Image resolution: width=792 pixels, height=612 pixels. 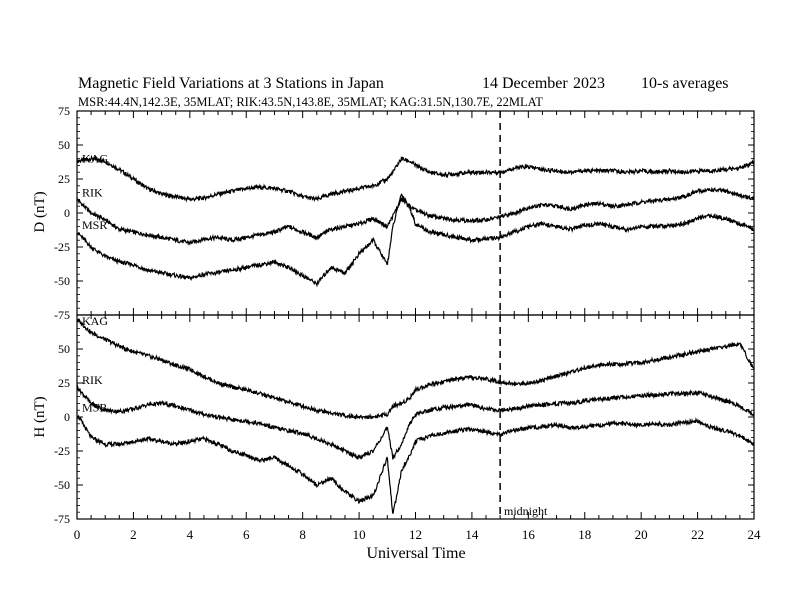 I want to click on x-tick-label: 0, so click(x=77, y=534).